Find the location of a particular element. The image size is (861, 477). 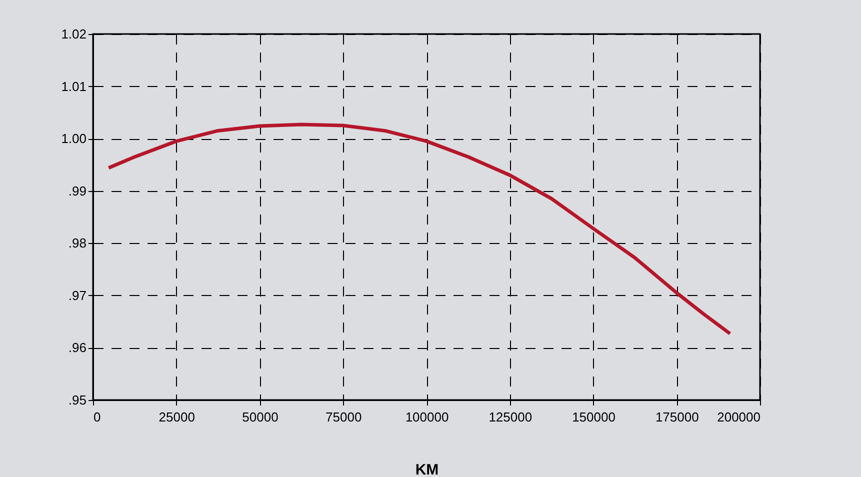

x-tick-label: 0 is located at coordinates (97, 417).